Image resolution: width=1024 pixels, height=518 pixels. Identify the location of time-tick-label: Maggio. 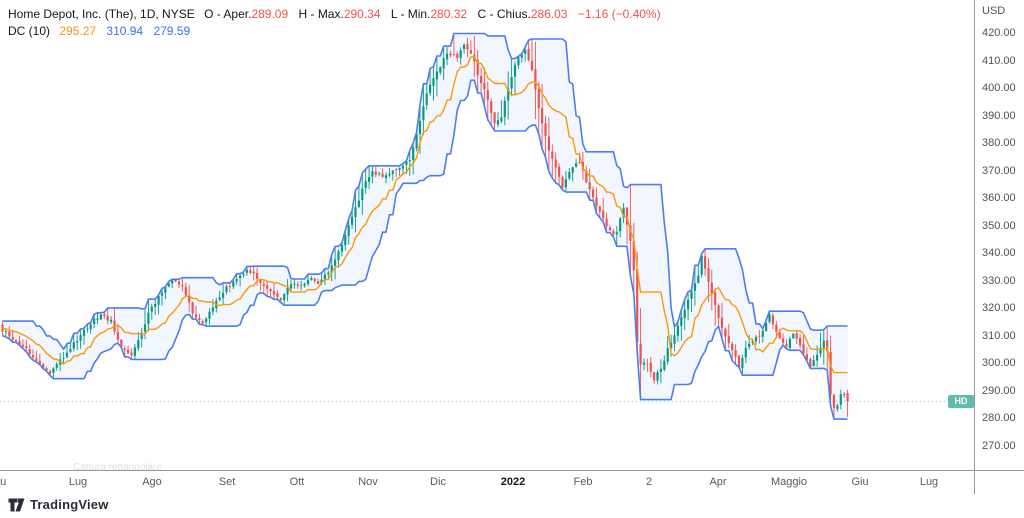
(789, 482).